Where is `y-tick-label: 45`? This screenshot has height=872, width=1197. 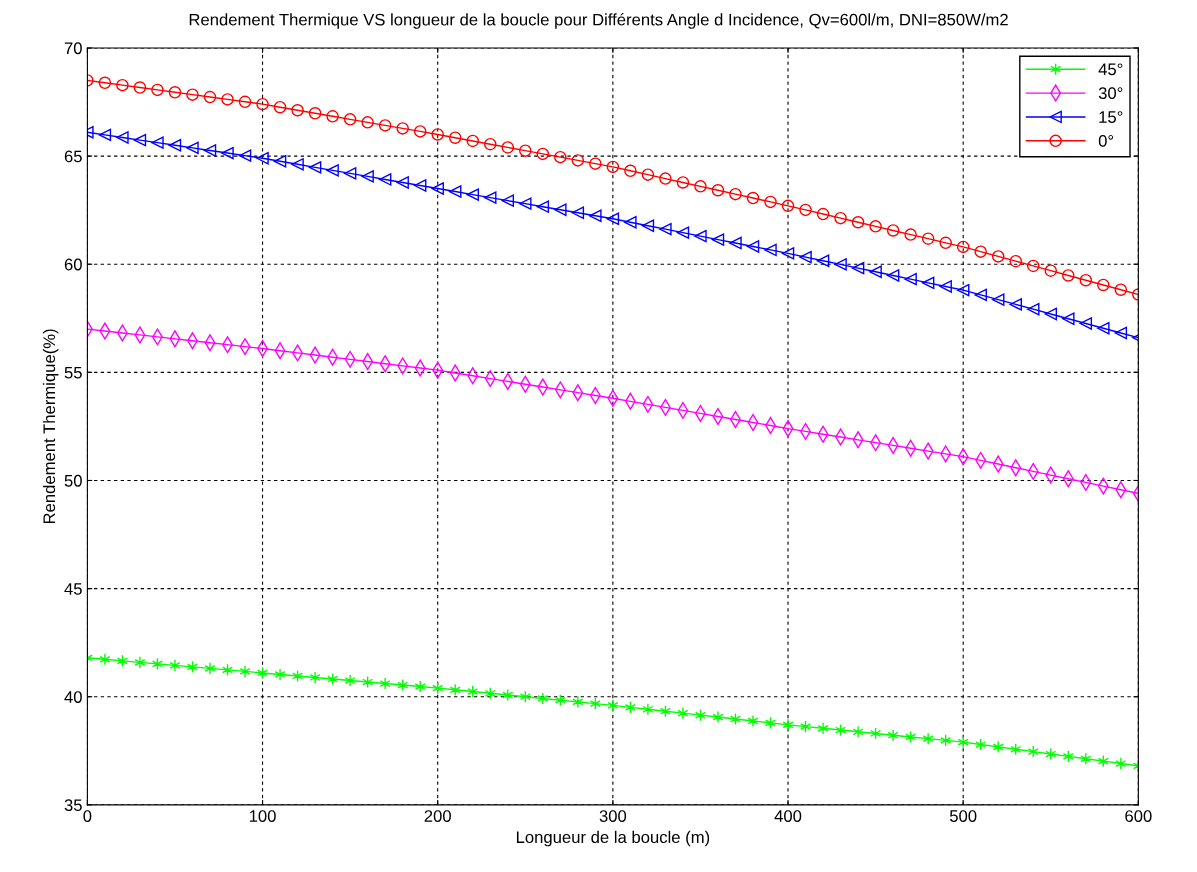 y-tick-label: 45 is located at coordinates (73, 589).